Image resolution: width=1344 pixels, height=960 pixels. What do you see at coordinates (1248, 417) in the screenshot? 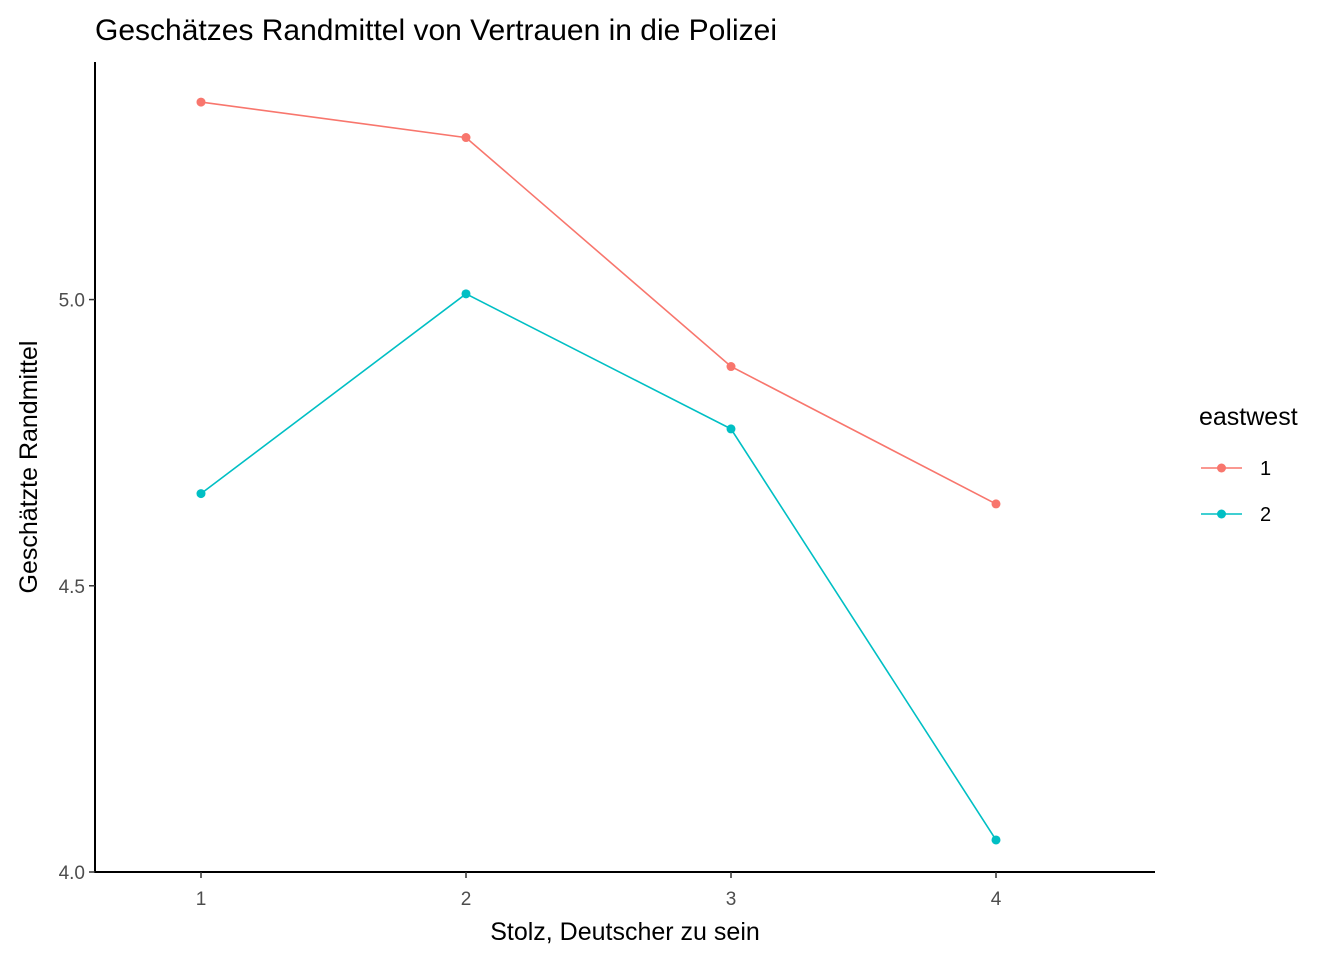
I see `legend-title: eastwest` at bounding box center [1248, 417].